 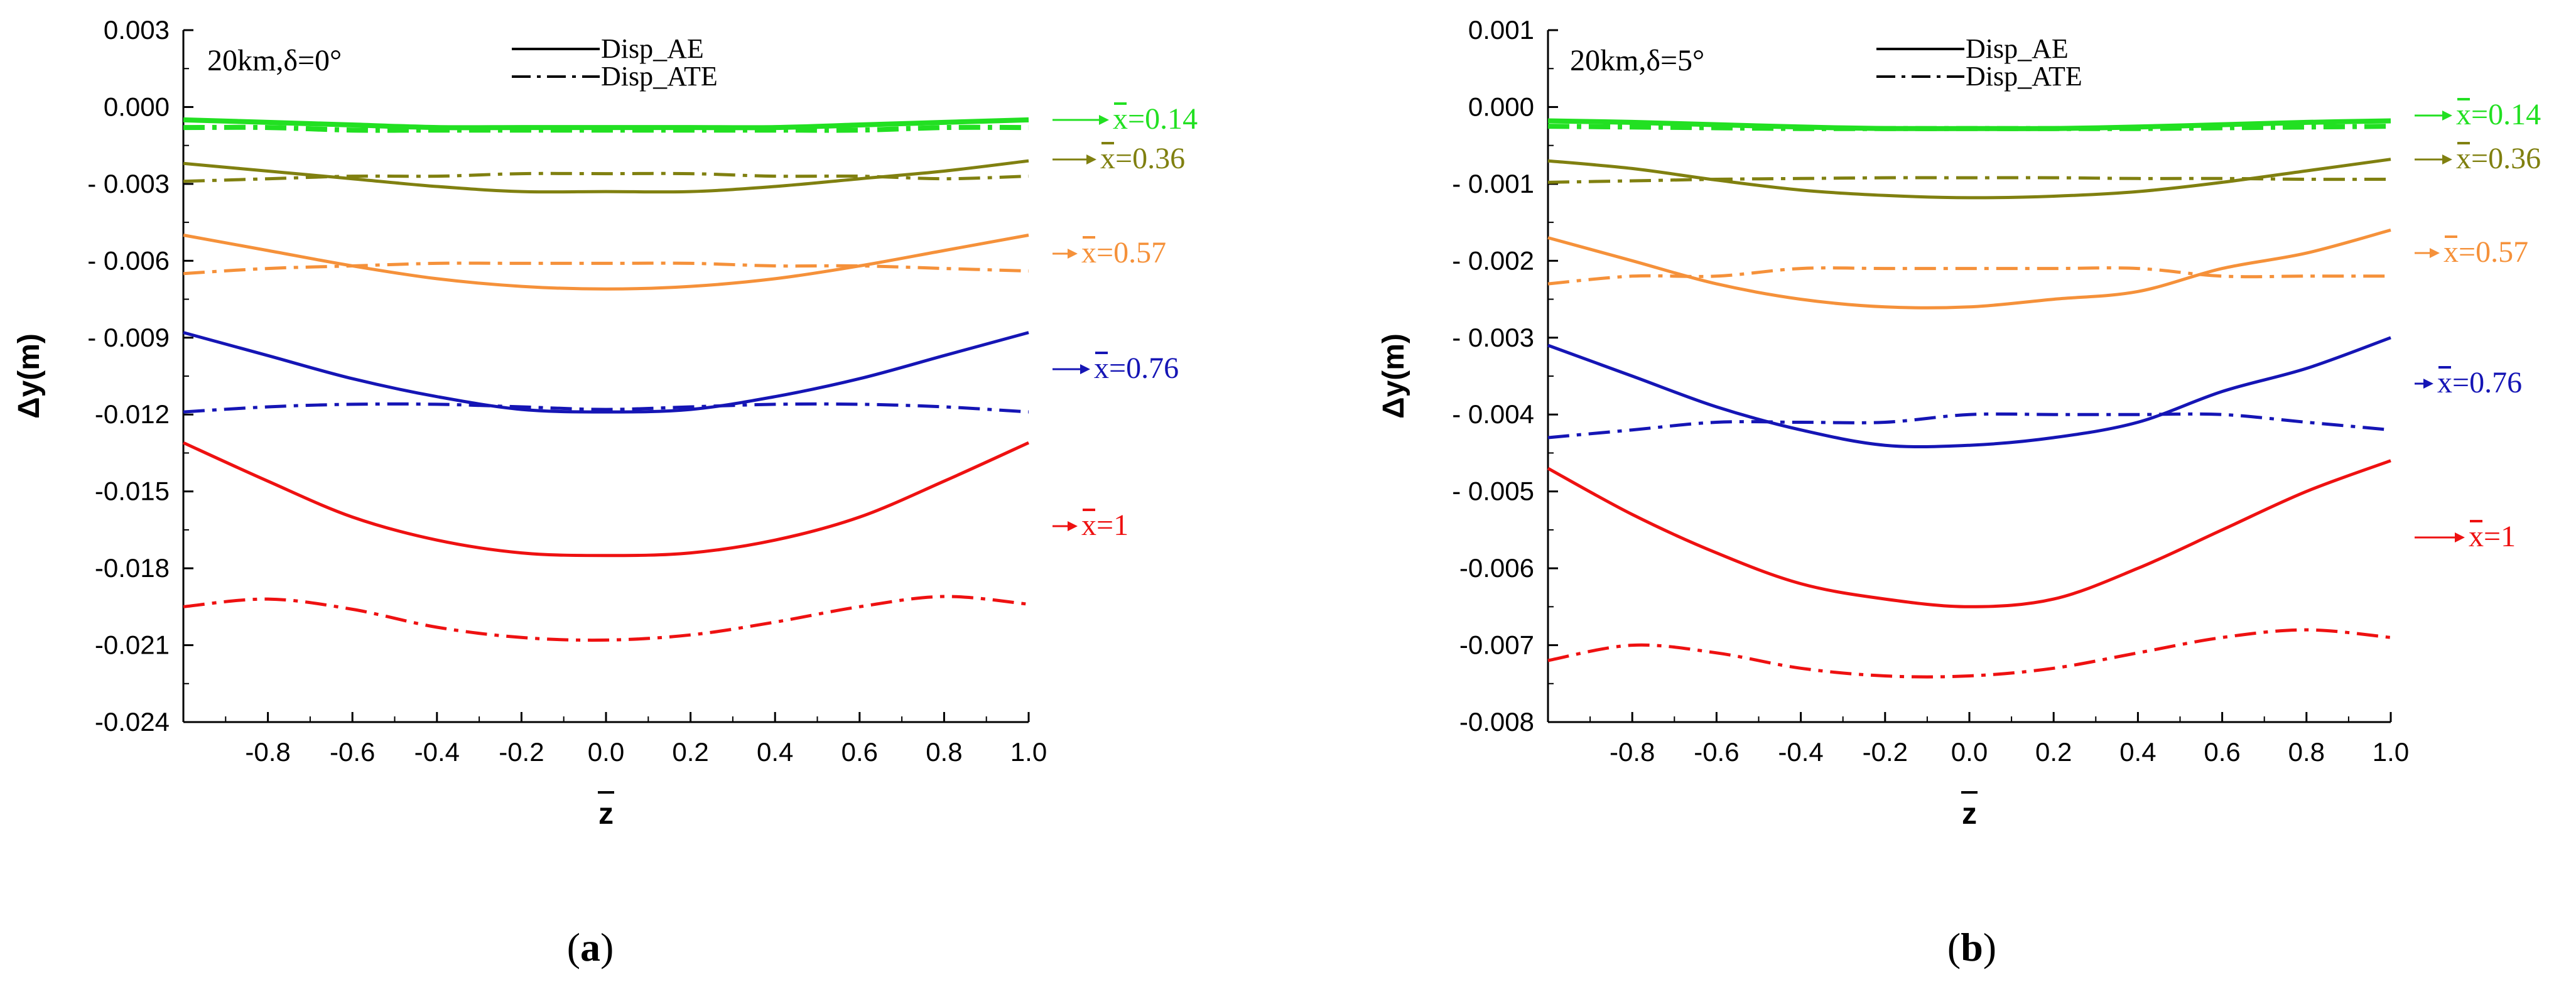 What do you see at coordinates (132, 491) in the screenshot?
I see `y-tick-label: -0.015` at bounding box center [132, 491].